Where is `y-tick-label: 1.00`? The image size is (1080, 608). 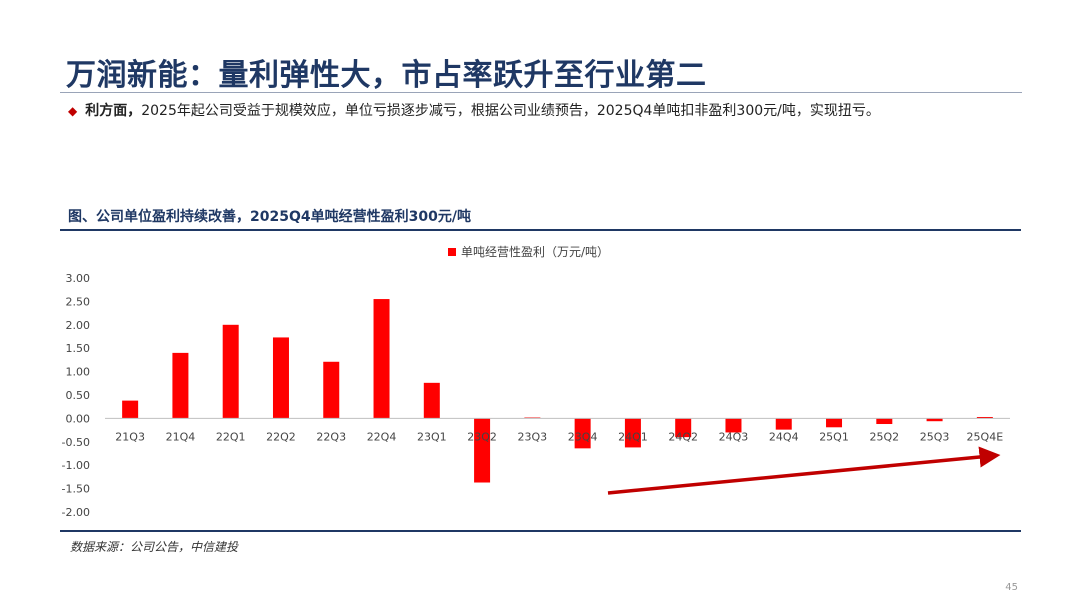 y-tick-label: 1.00 is located at coordinates (78, 372).